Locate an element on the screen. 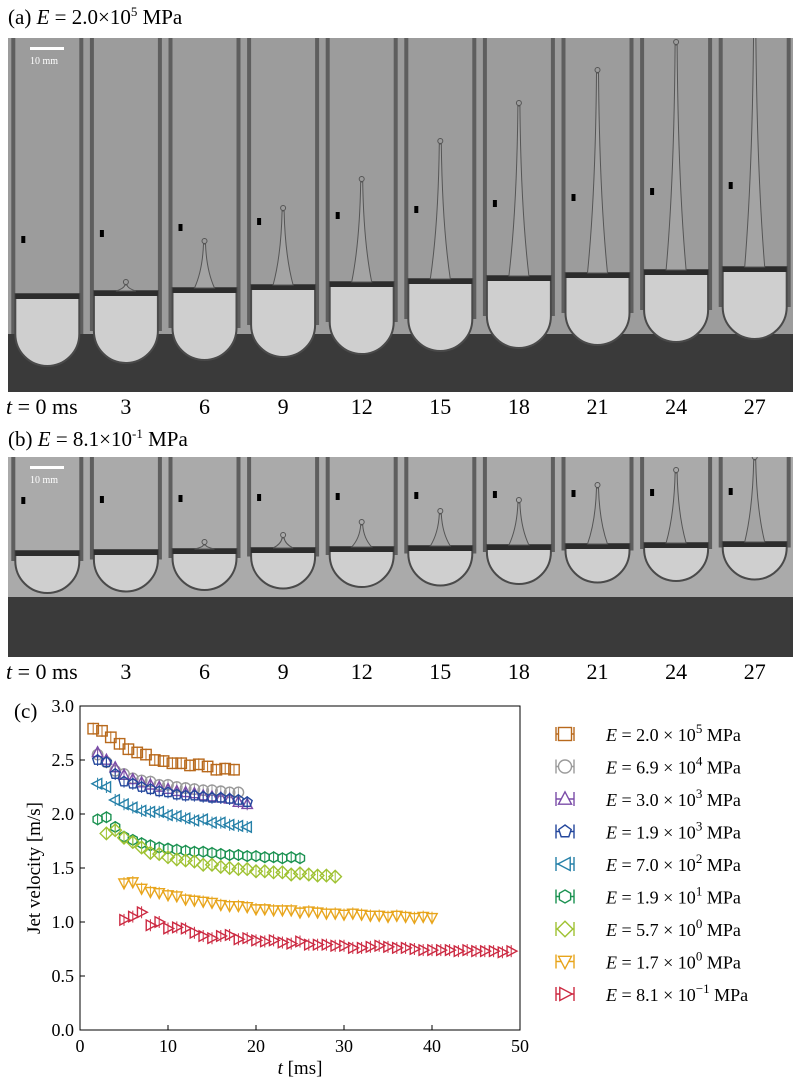  panel-a-unit: MPa is located at coordinates (160, 17).